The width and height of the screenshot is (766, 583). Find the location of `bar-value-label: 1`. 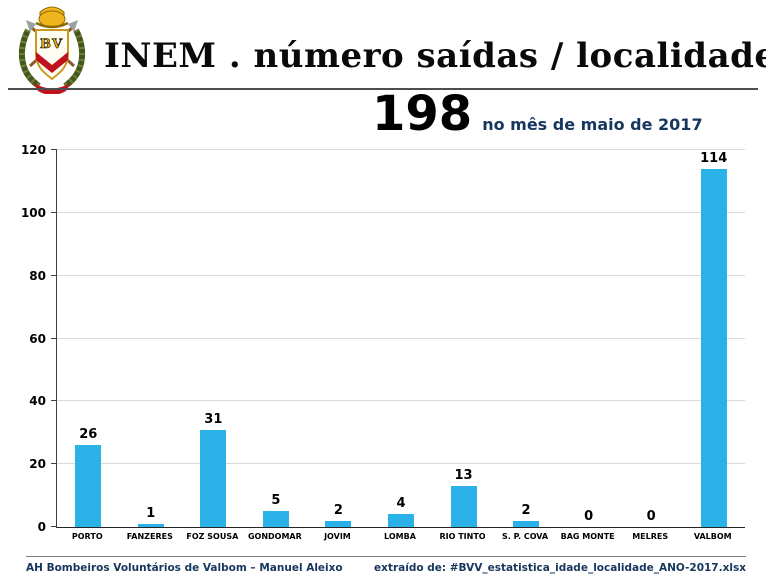

bar-value-label: 1 is located at coordinates (151, 513).